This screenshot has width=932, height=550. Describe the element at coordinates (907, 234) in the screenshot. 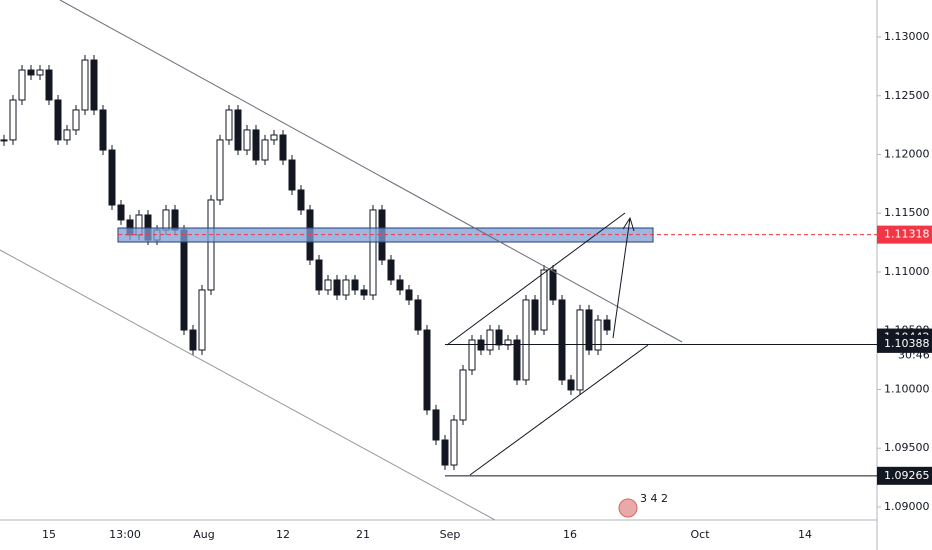

I see `price-label: 1.11318` at that location.